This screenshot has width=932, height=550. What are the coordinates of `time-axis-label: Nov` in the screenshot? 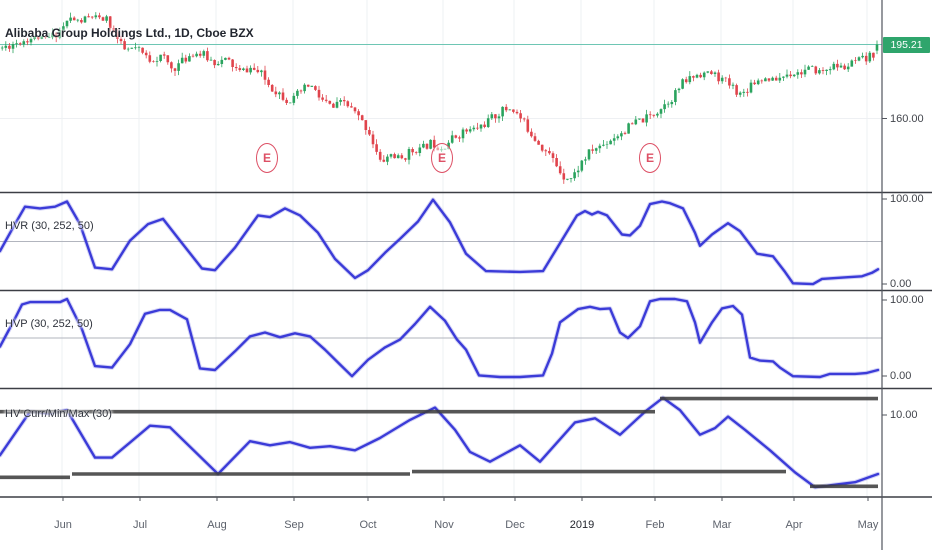 It's located at (444, 525).